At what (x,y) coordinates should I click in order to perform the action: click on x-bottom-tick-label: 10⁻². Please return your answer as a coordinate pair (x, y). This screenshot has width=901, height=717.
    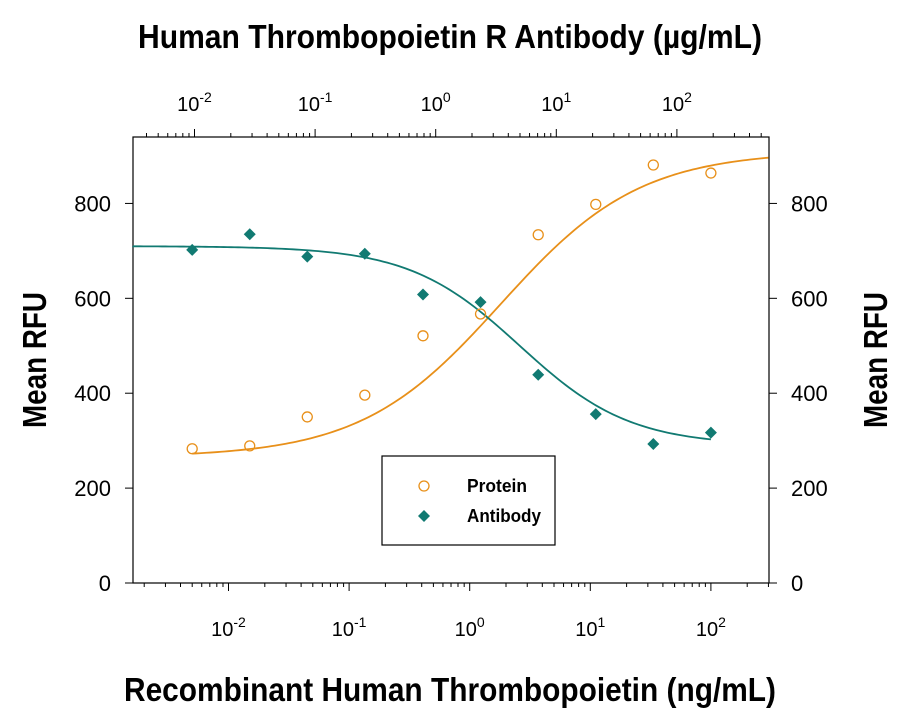
    Looking at the image, I should click on (228, 627).